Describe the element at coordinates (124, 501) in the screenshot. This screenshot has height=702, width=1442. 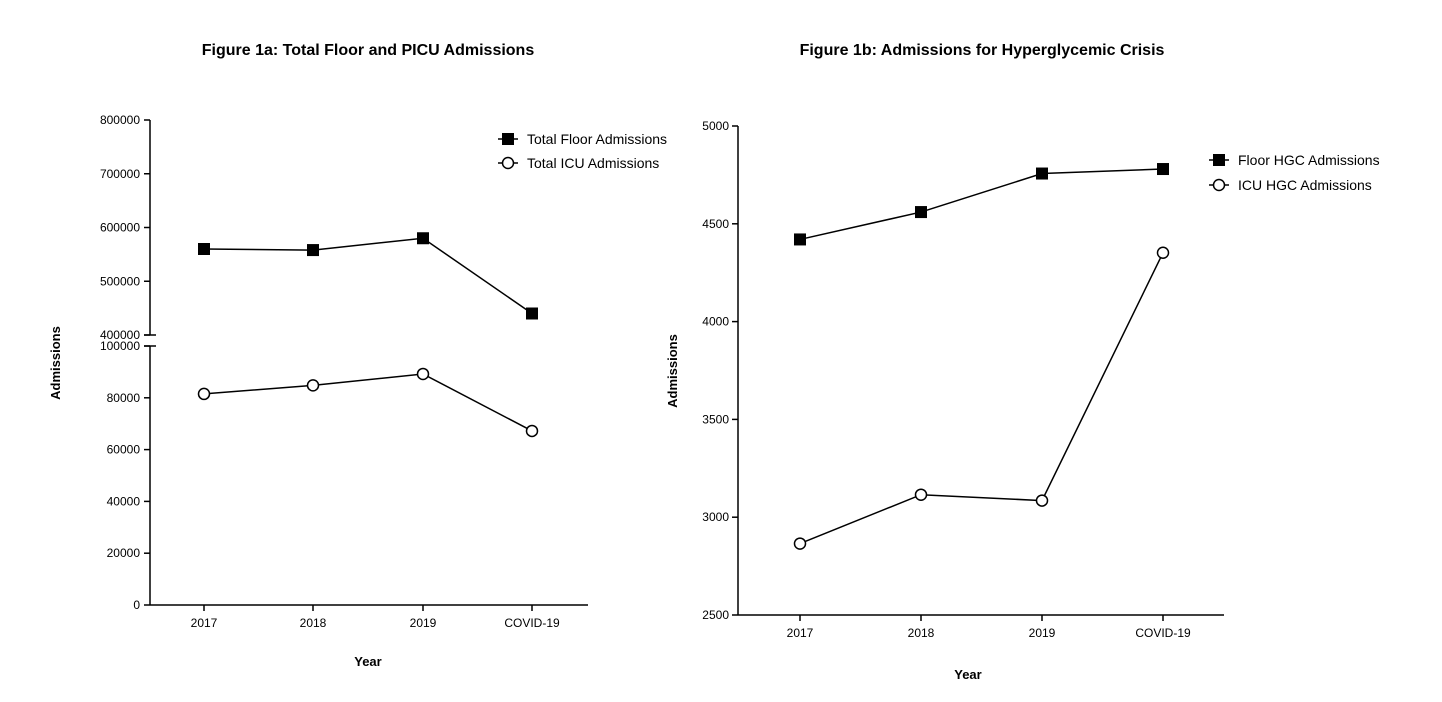
I see `chart-1a-y-tick-label: 40000` at that location.